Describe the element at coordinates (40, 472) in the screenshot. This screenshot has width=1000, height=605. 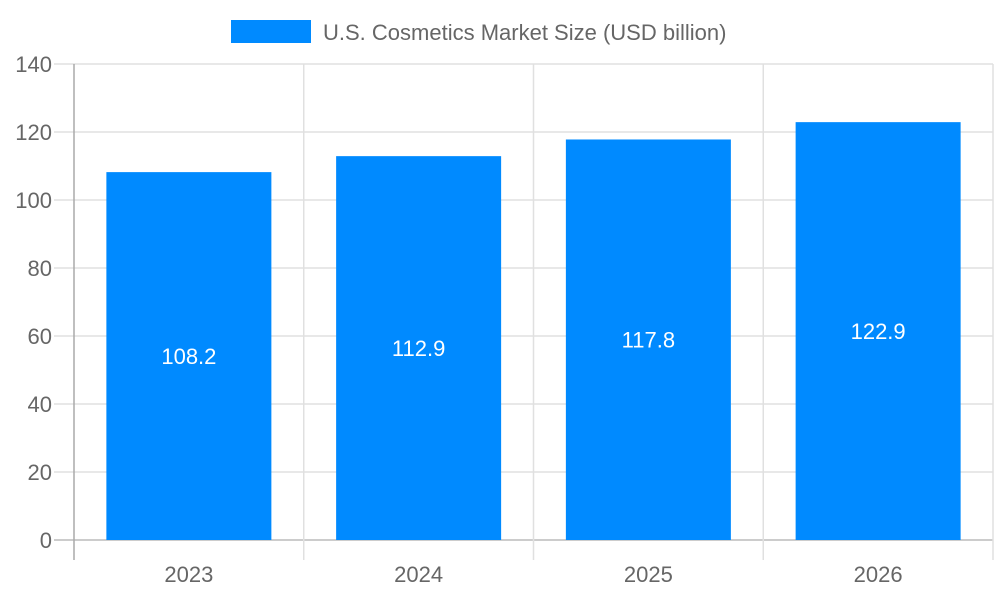
I see `y-tick-label: 20` at that location.